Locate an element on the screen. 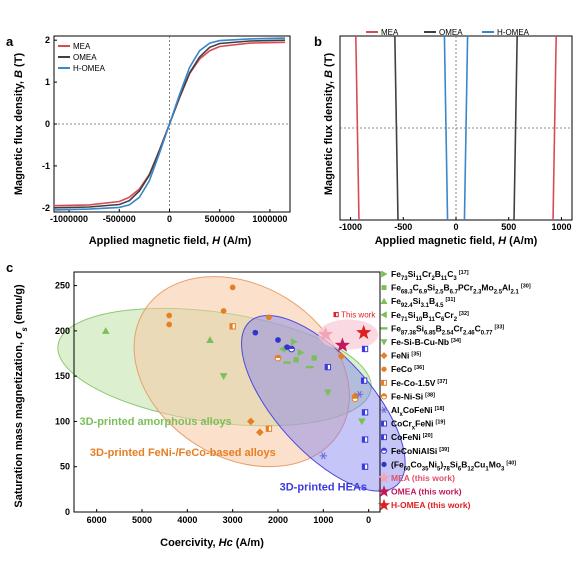 The height and width of the screenshot is (576, 588). panel-b-plot-area: -1000 -500 0 500 1000 MEA OMEA H-OMEA is located at coordinates (456, 130).